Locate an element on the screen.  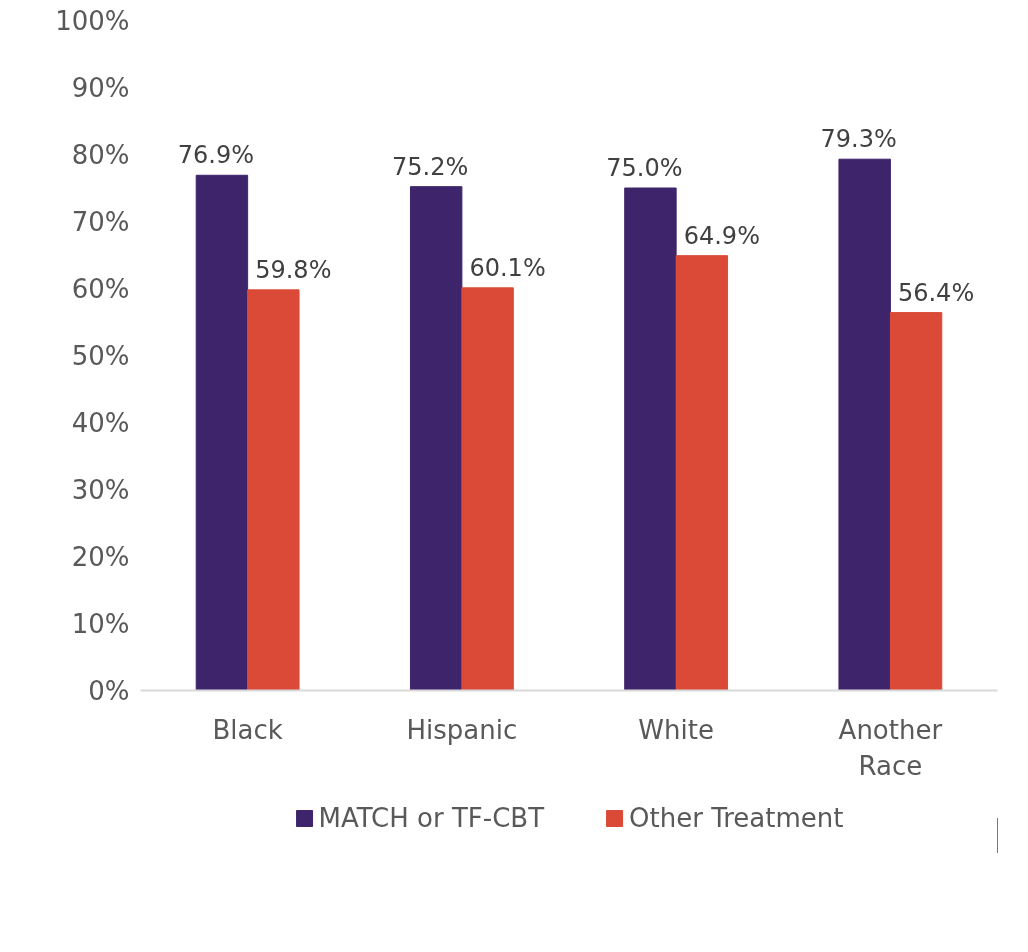
y-tick-label: 70% is located at coordinates (100, 221).